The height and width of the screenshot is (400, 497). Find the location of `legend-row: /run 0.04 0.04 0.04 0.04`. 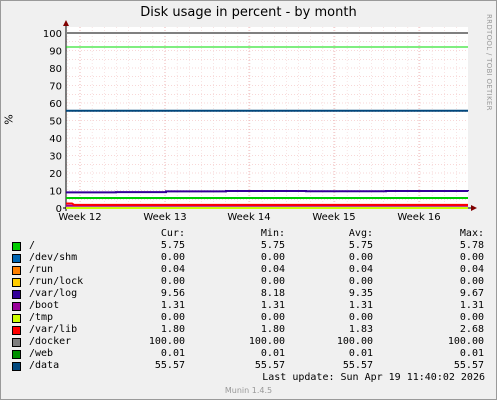

legend-row: /run 0.04 0.04 0.04 0.04 is located at coordinates (248, 270).